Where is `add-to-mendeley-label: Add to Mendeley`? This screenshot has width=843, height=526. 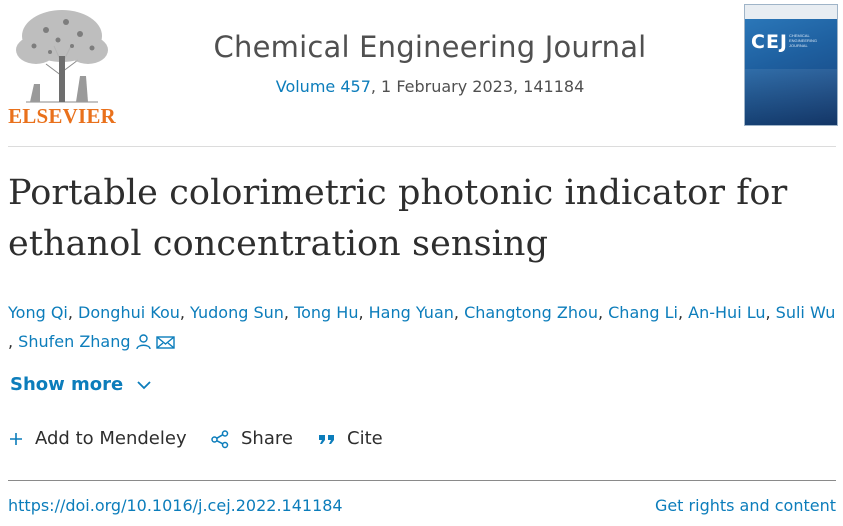 add-to-mendeley-label: Add to Mendeley is located at coordinates (111, 438).